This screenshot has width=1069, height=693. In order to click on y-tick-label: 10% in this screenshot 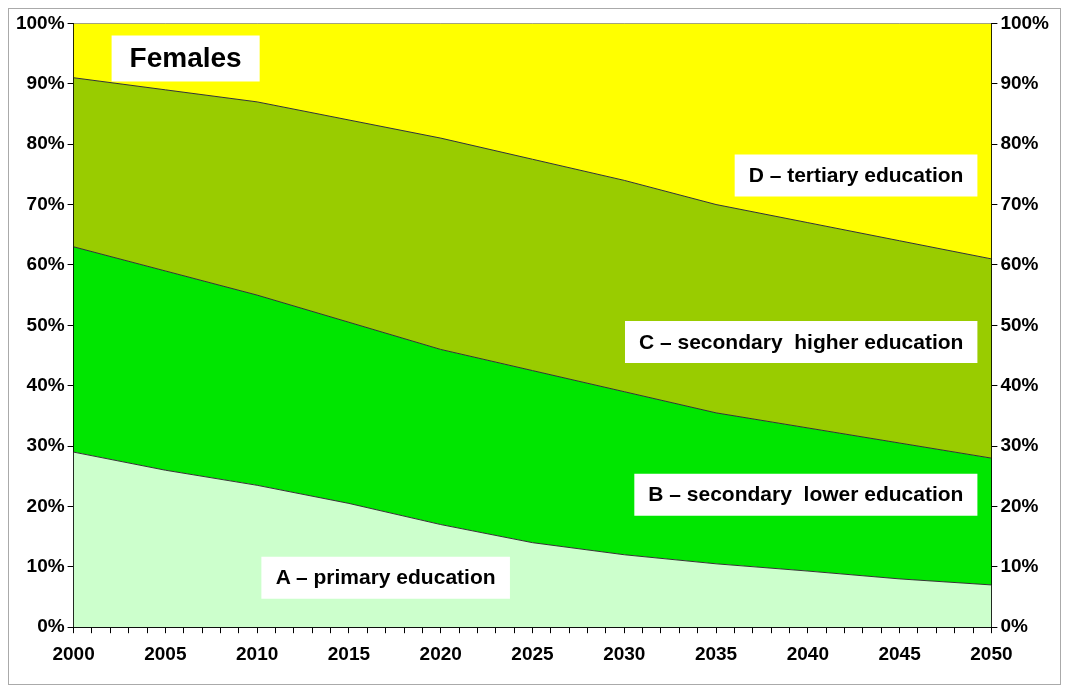, I will do `click(45, 566)`.